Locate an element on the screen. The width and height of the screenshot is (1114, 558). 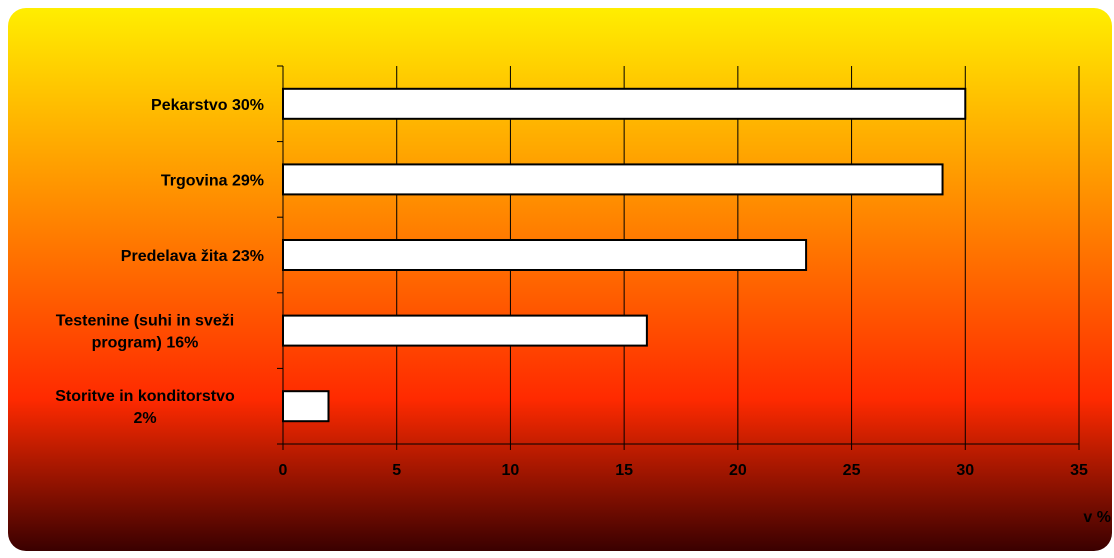
x-axis-title: v % is located at coordinates (1097, 517).